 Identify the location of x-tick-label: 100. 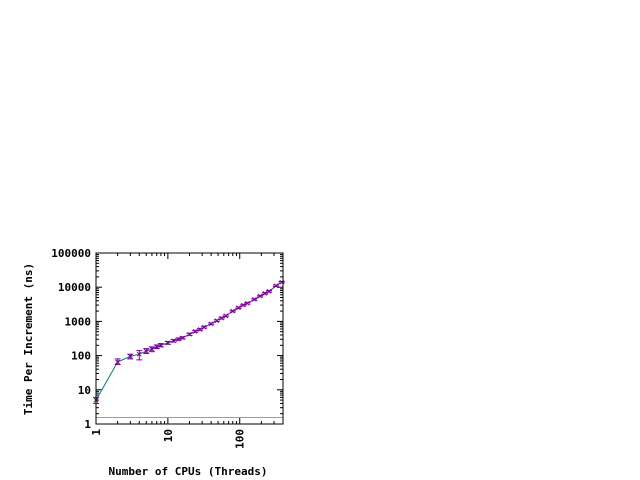
(240, 439).